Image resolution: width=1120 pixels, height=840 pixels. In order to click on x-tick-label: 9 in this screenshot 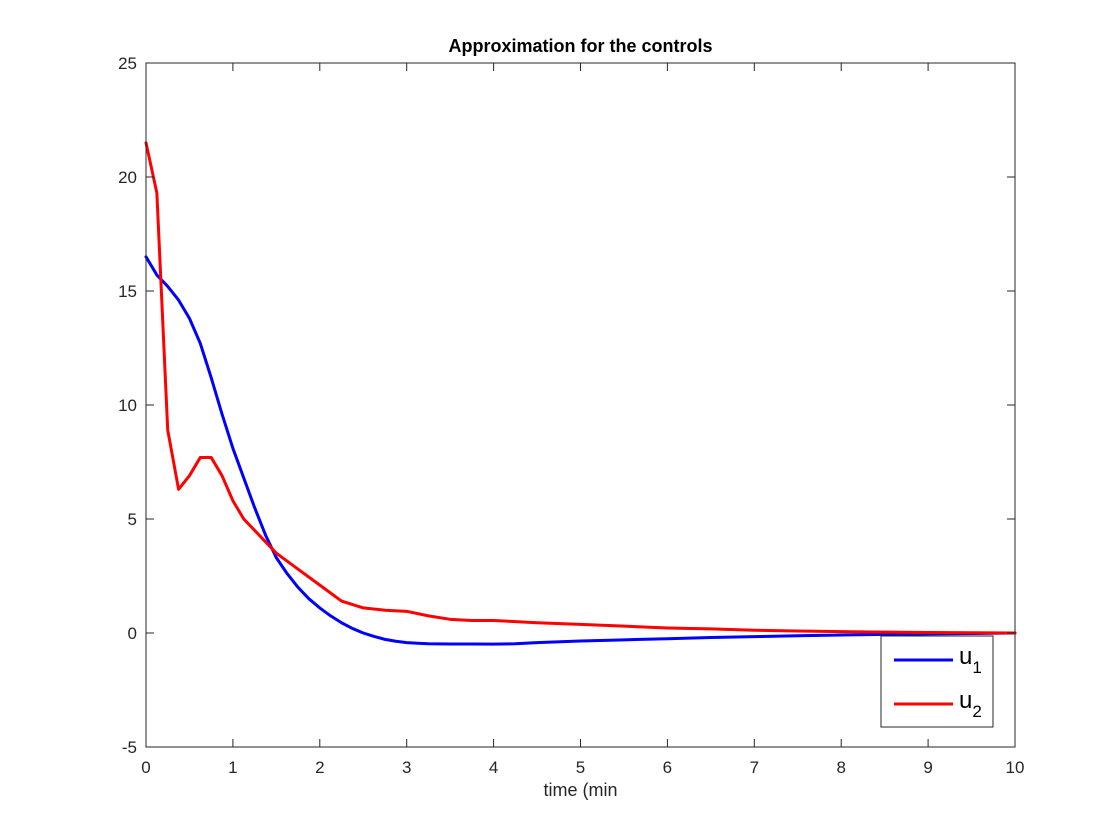, I will do `click(927, 767)`.